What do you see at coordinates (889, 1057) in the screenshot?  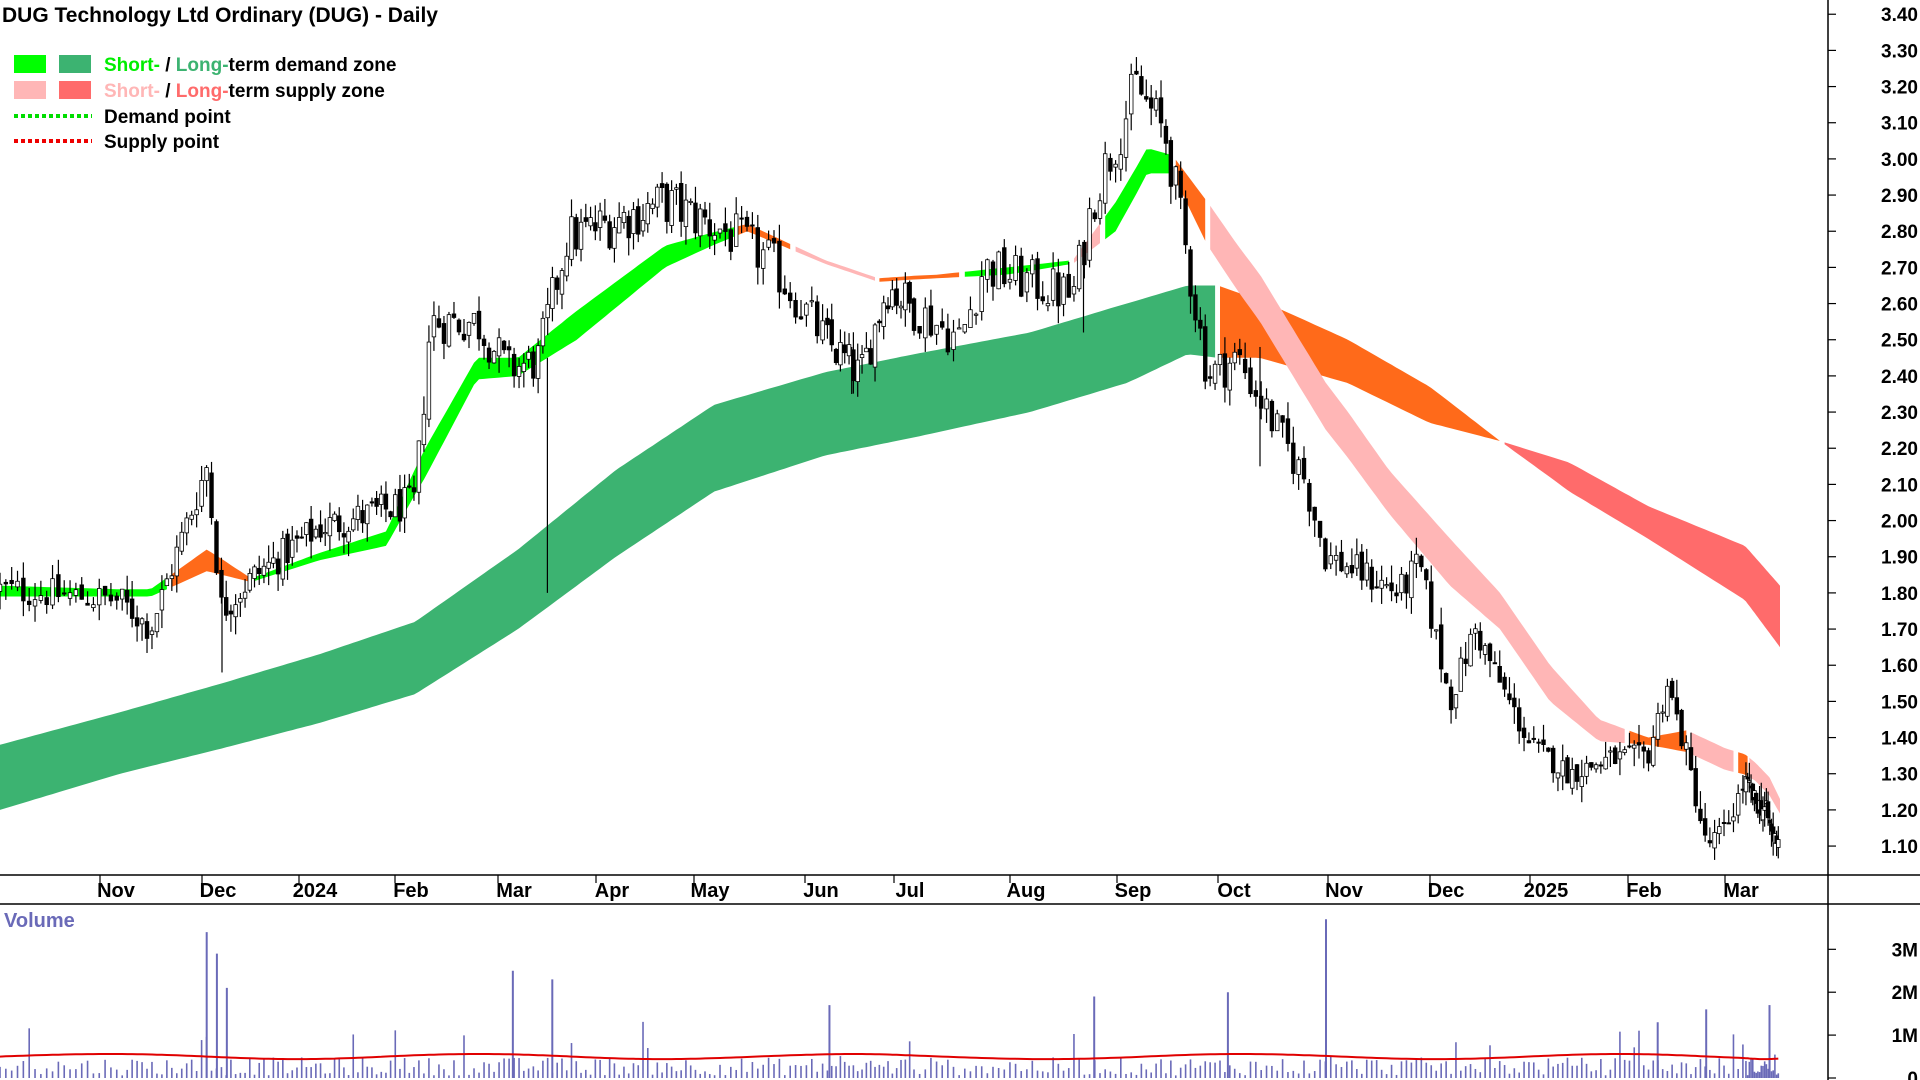 I see `volume-average-line` at bounding box center [889, 1057].